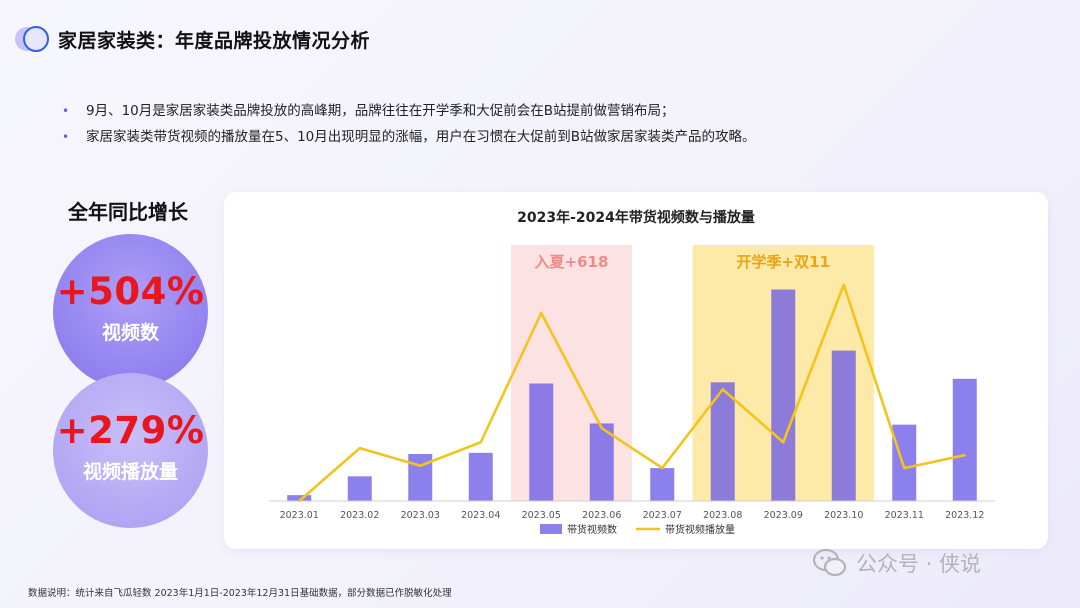 The image size is (1080, 608). Describe the element at coordinates (541, 515) in the screenshot. I see `x-tick-label: 2023.05` at that location.